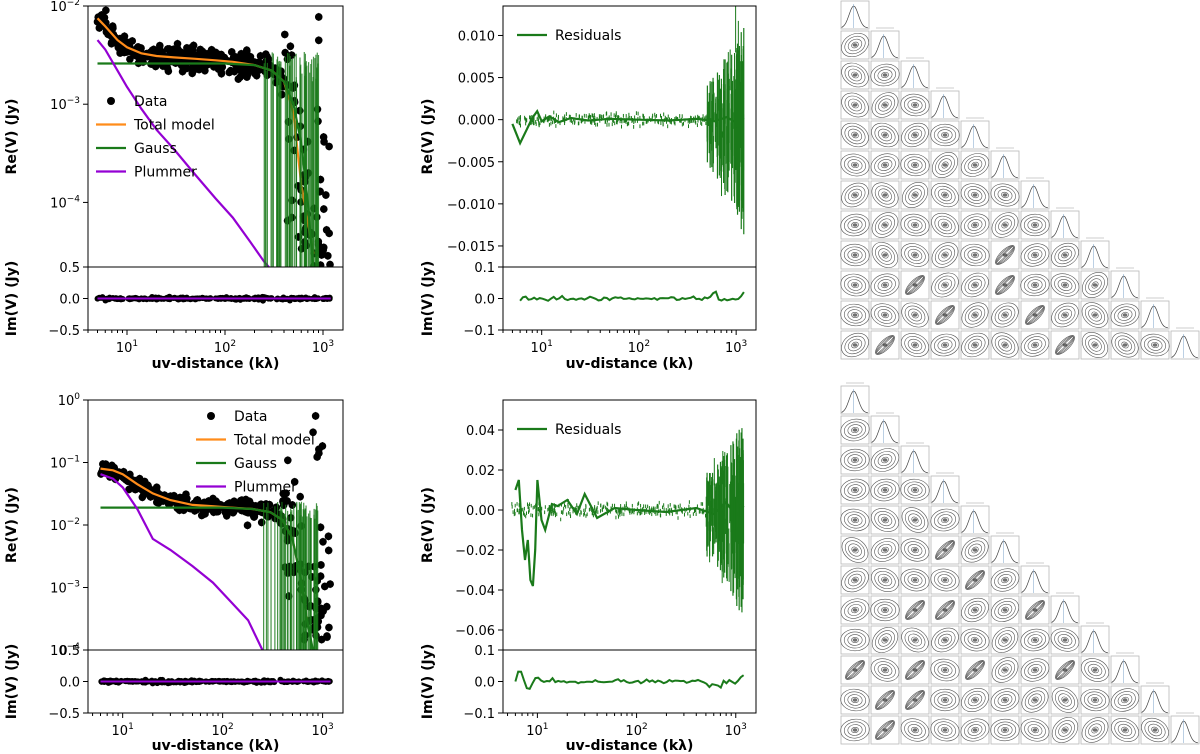 The height and width of the screenshot is (754, 1200). I want to click on im-y-tick-label: −0.1, so click(479, 331).